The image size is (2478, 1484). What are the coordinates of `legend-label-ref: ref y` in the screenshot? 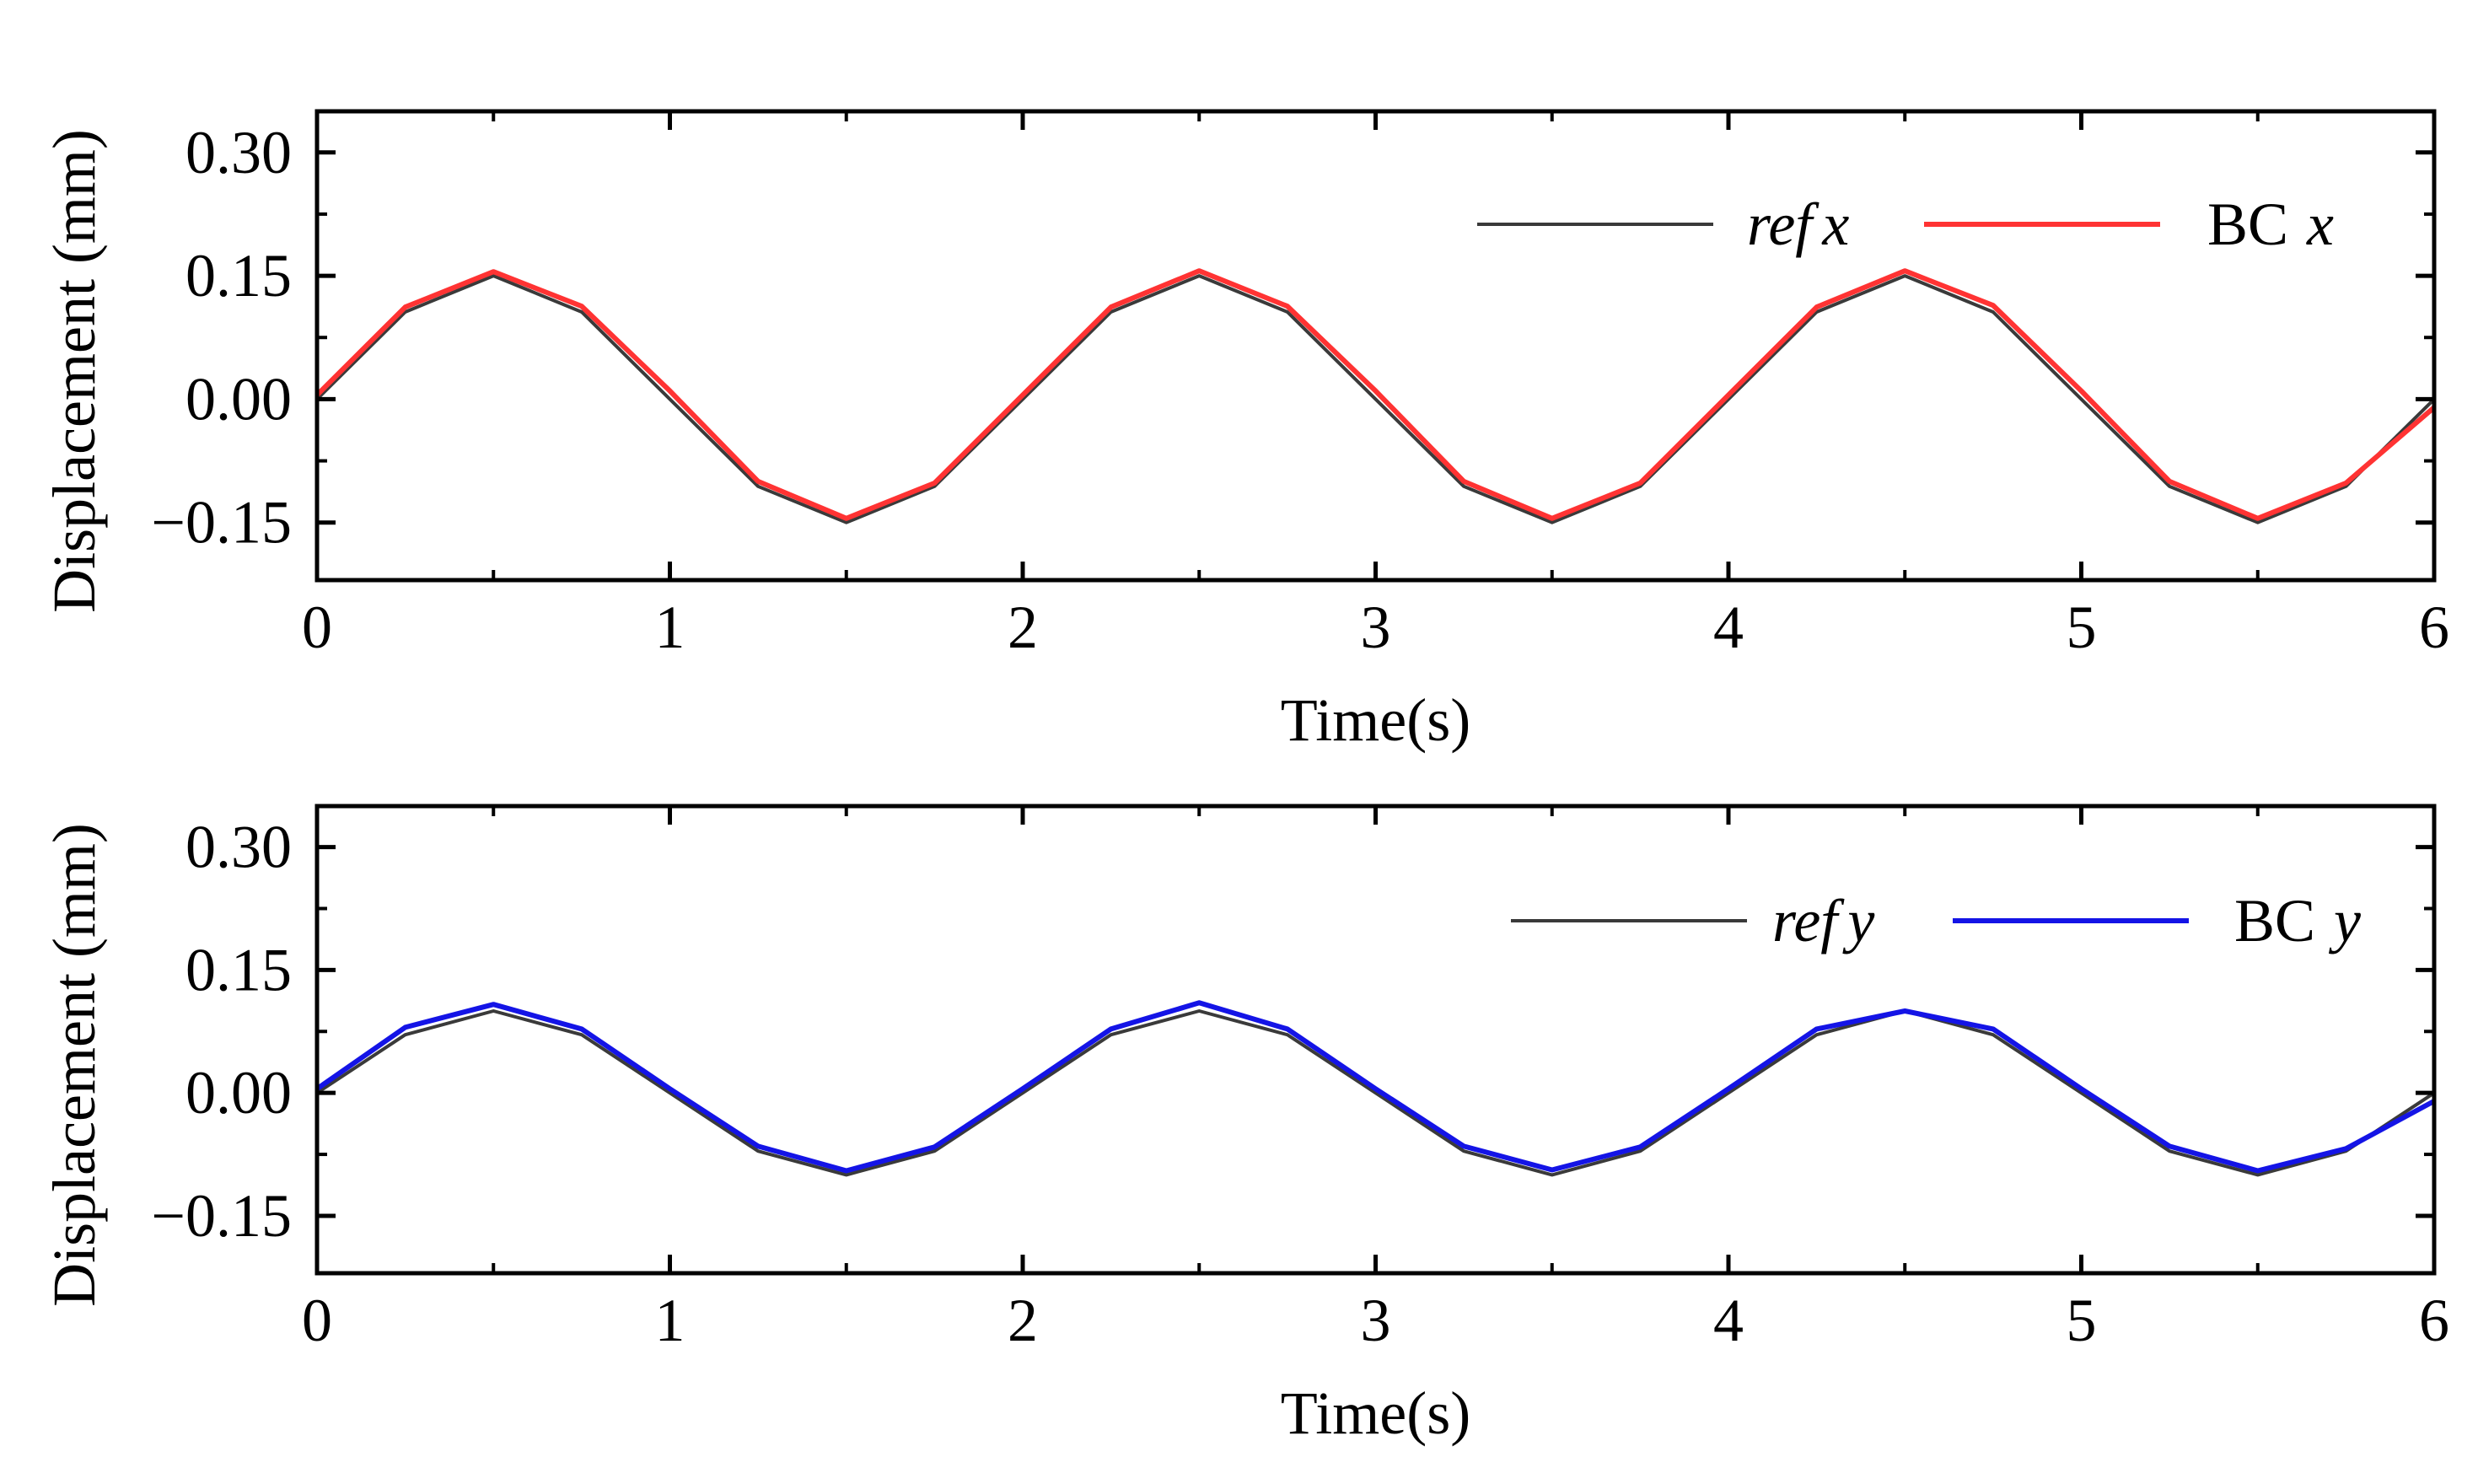 It's located at (1823, 921).